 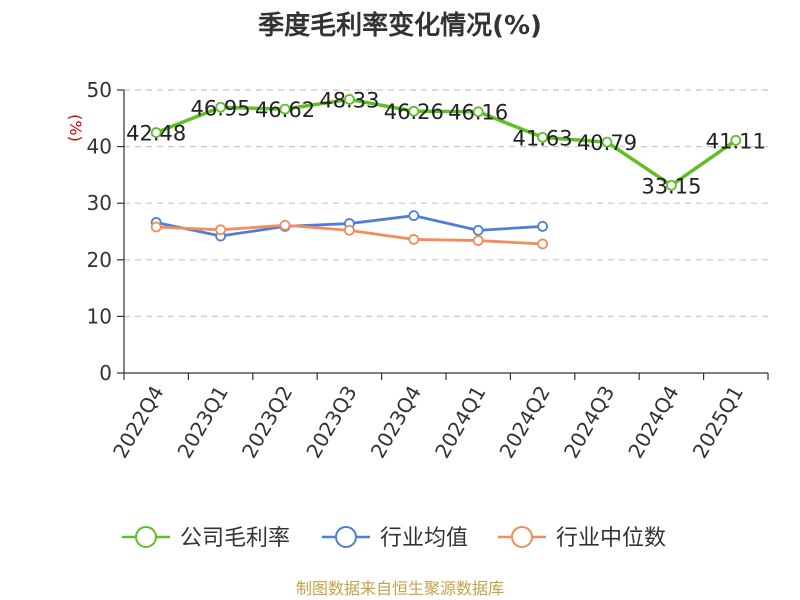 I want to click on data-label: 41.11, so click(x=736, y=141).